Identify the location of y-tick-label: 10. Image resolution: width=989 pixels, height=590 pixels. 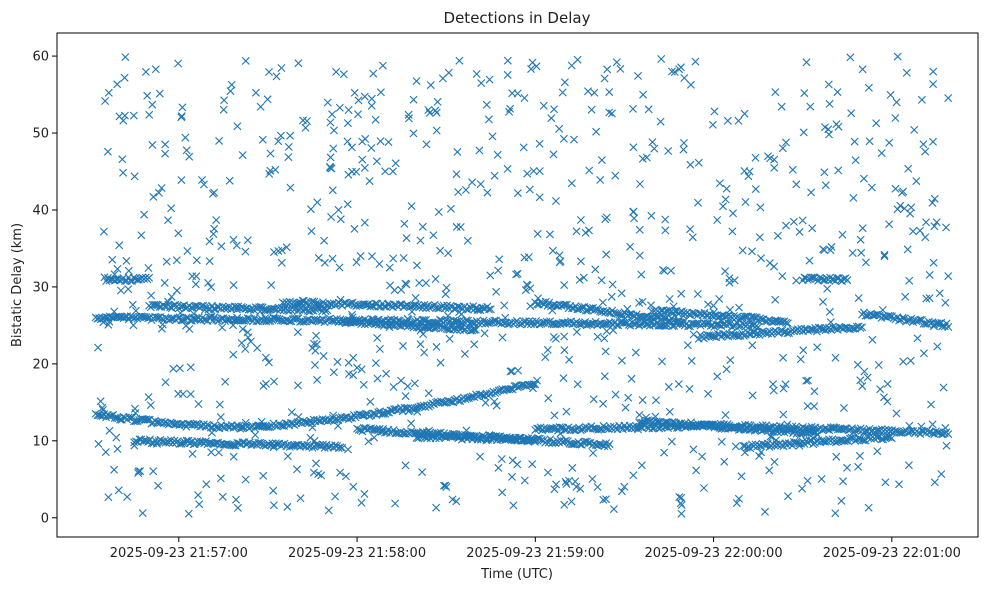
(40, 441).